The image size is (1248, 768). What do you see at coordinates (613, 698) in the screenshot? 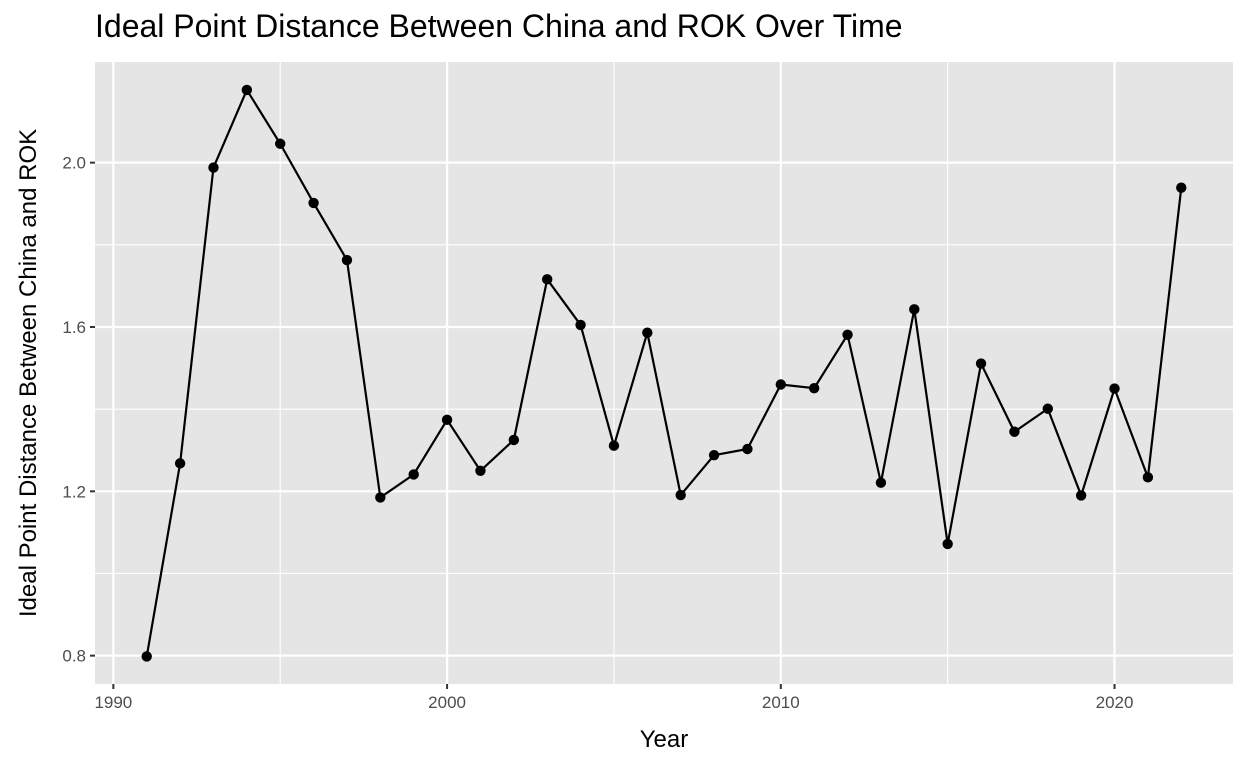
I see `x-axis-ticks: 1990 2000 2010 2020` at bounding box center [613, 698].